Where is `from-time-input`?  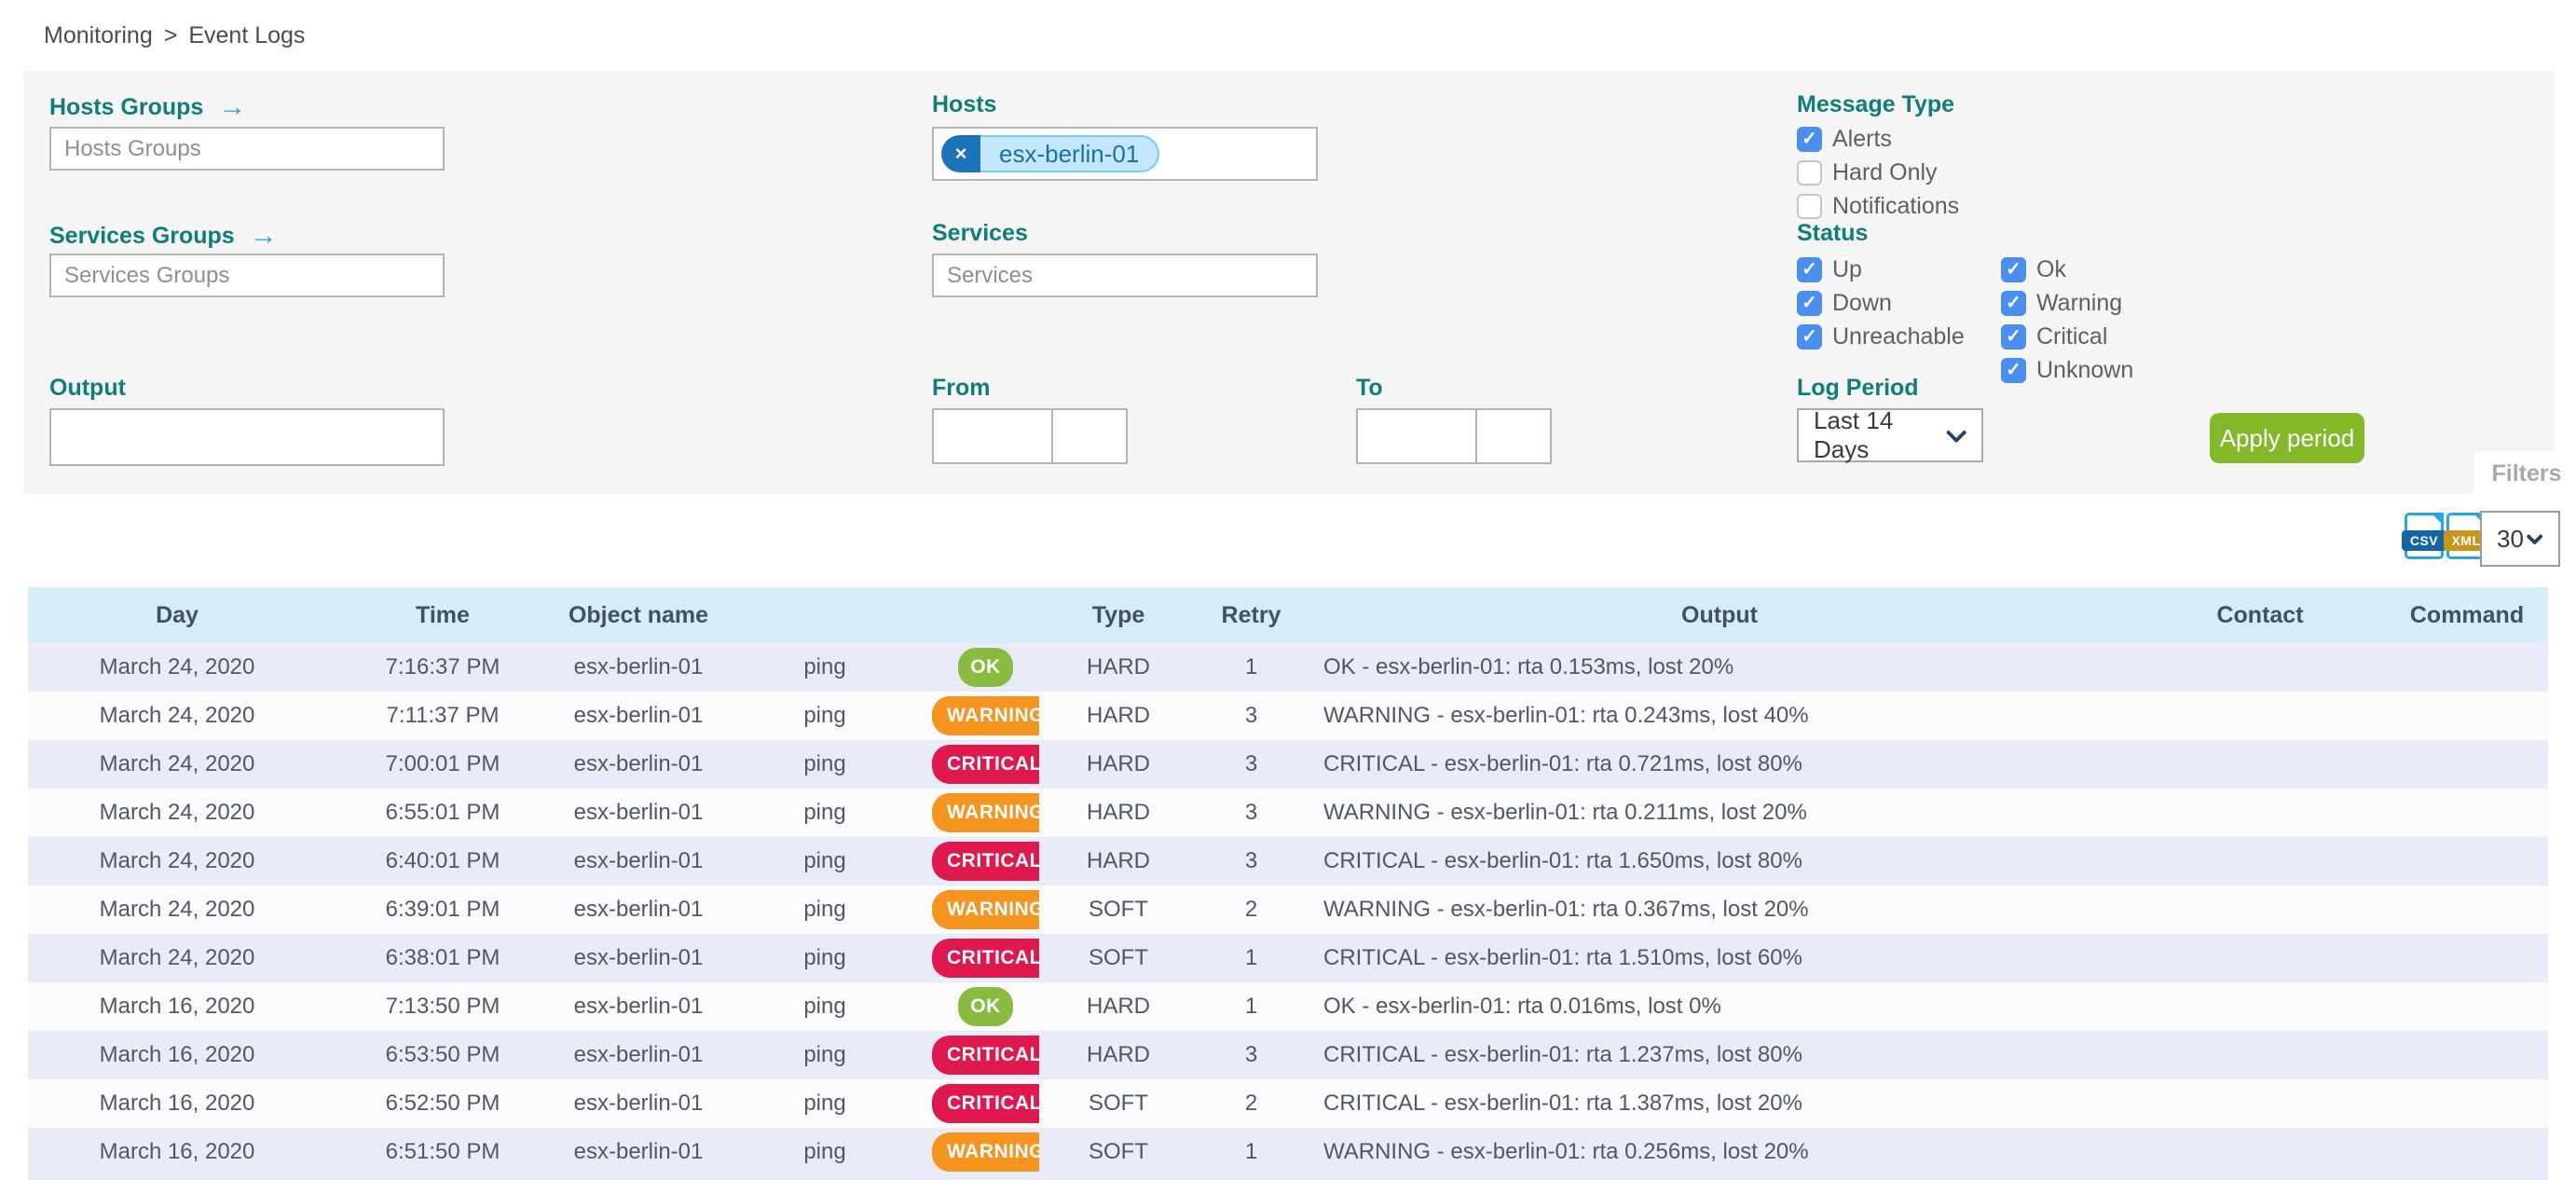 from-time-input is located at coordinates (1089, 436).